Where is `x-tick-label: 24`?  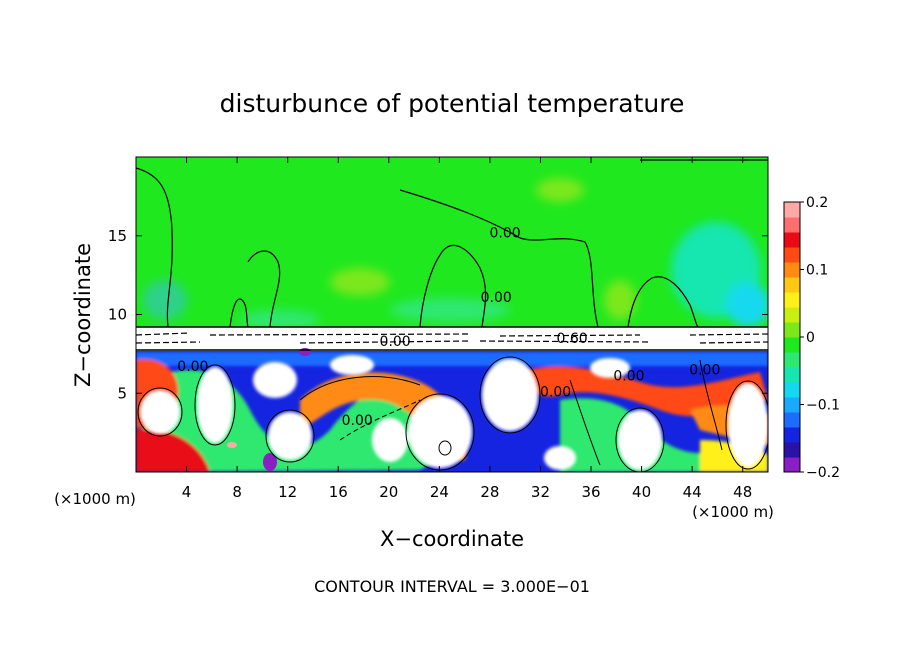 x-tick-label: 24 is located at coordinates (439, 492).